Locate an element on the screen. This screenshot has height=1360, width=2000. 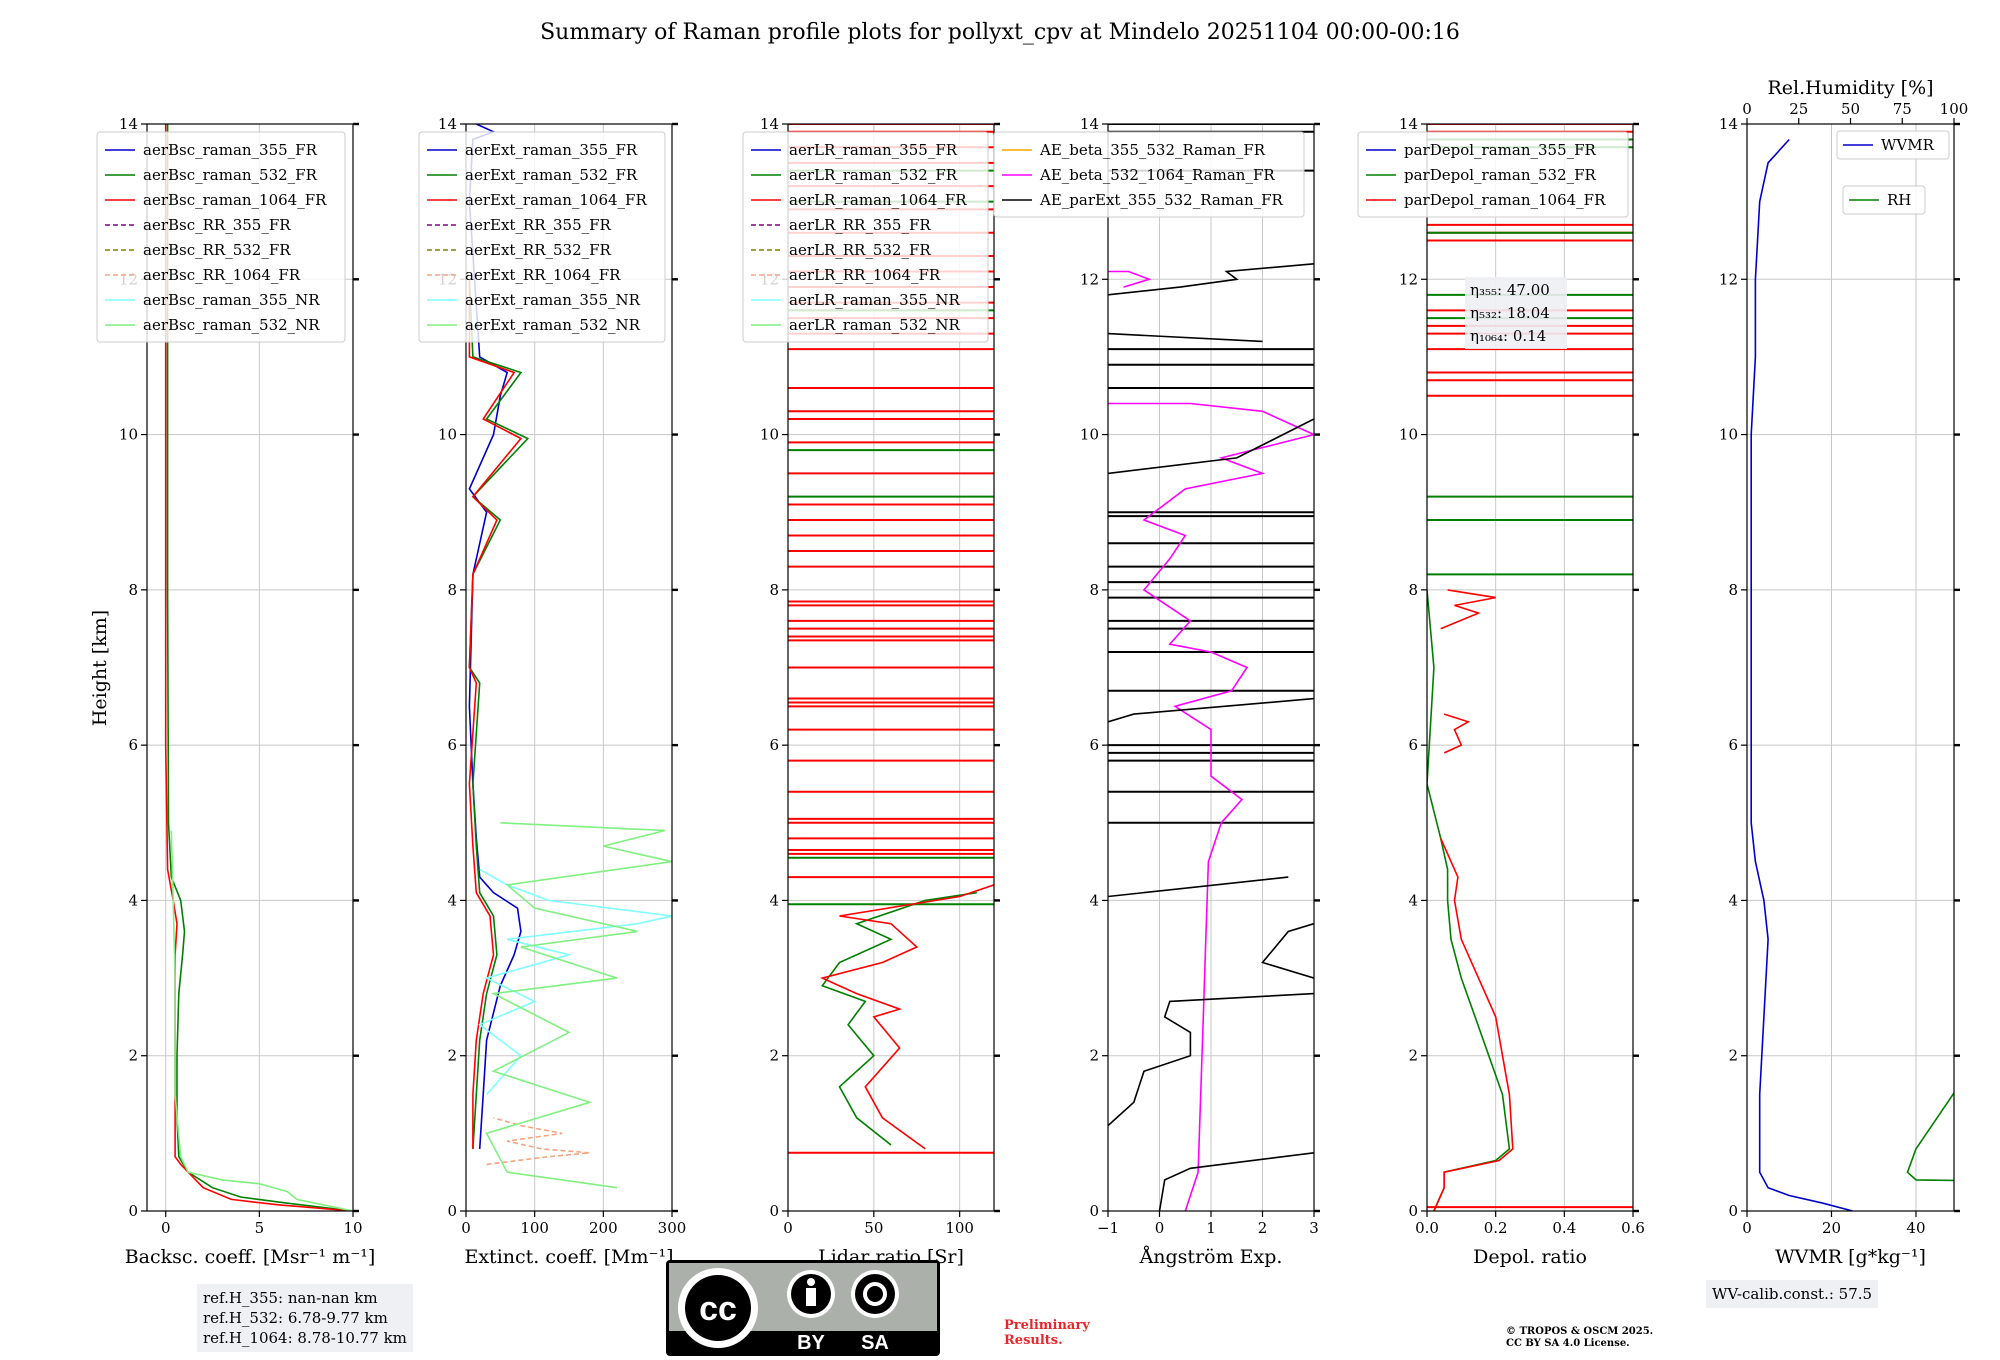
legend-entry: aerLR_raman_355_NR is located at coordinates (874, 300).